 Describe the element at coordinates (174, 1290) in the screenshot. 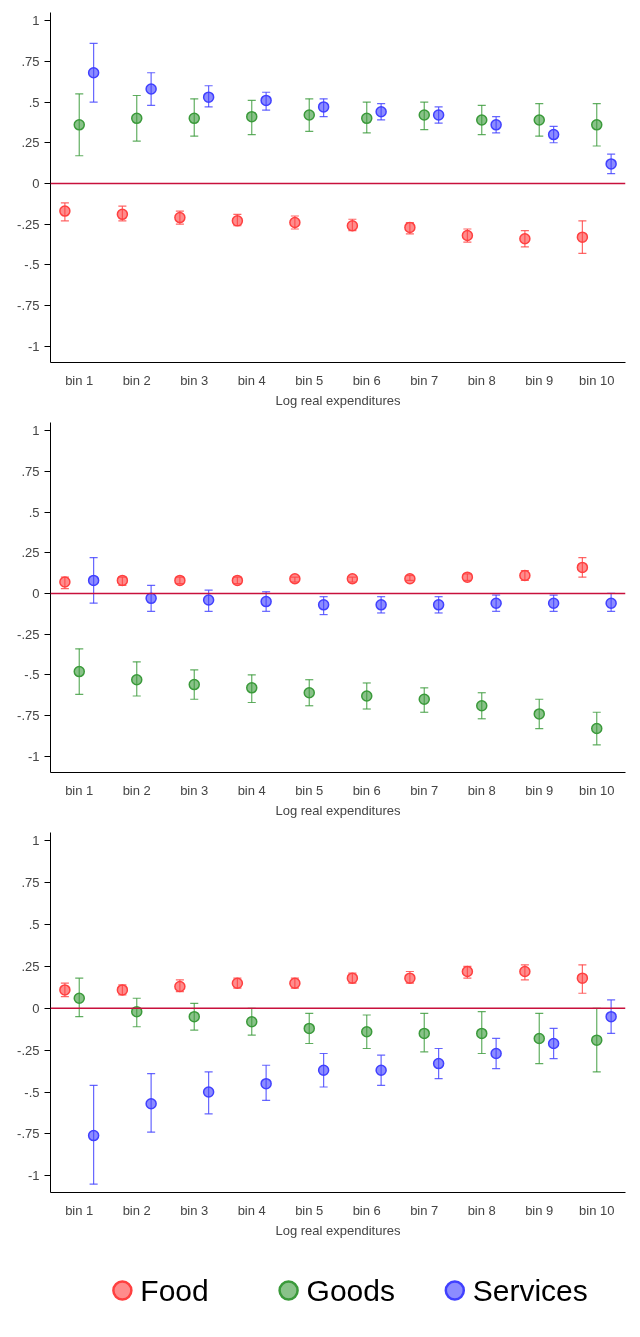

I see `legend-label: Food` at that location.